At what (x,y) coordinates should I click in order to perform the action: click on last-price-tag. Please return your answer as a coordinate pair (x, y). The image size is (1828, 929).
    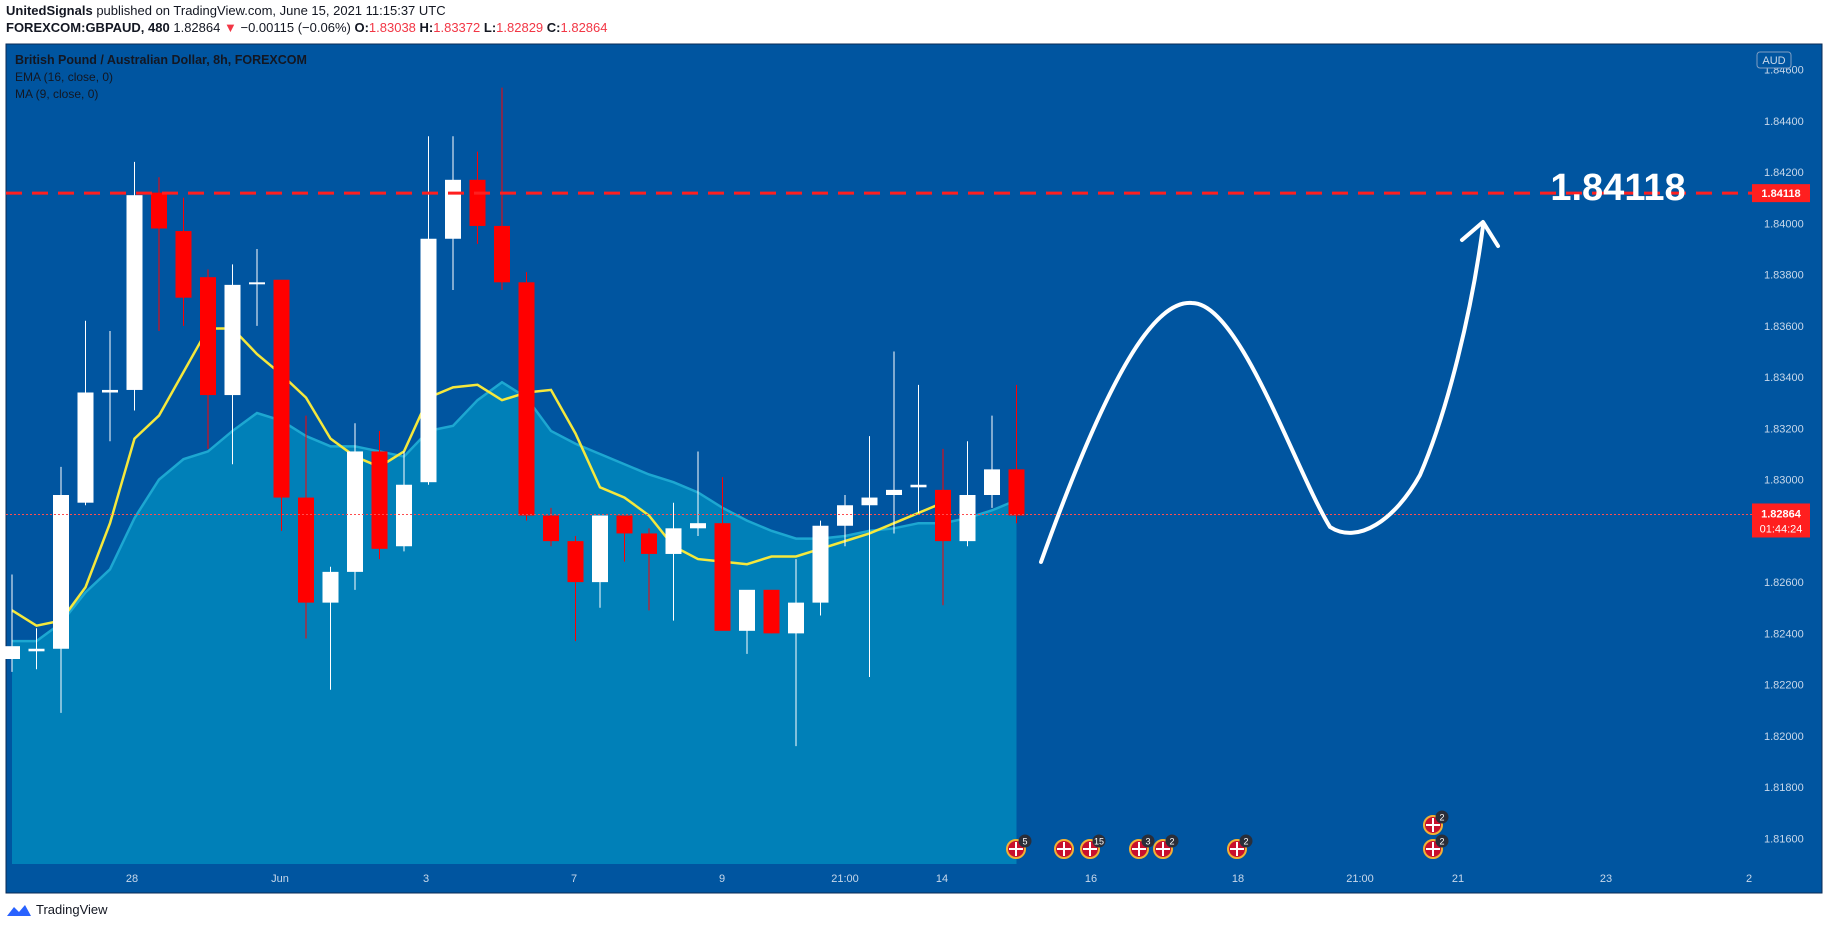
    Looking at the image, I should click on (1781, 520).